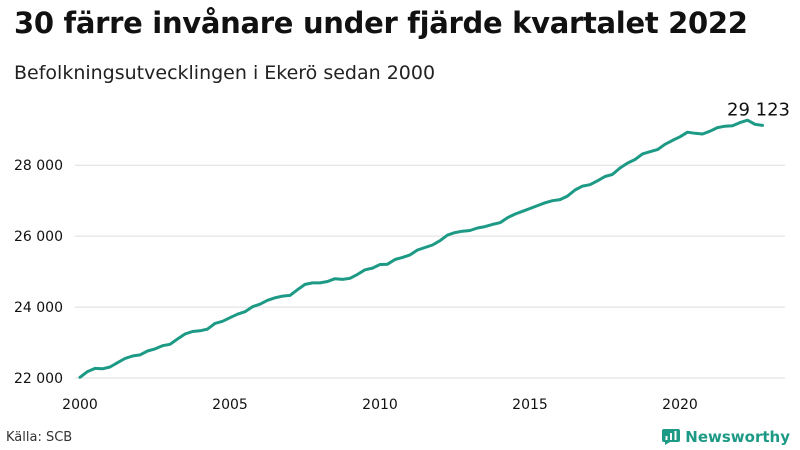 This screenshot has width=800, height=450. I want to click on x-tick-label: 2005, so click(230, 405).